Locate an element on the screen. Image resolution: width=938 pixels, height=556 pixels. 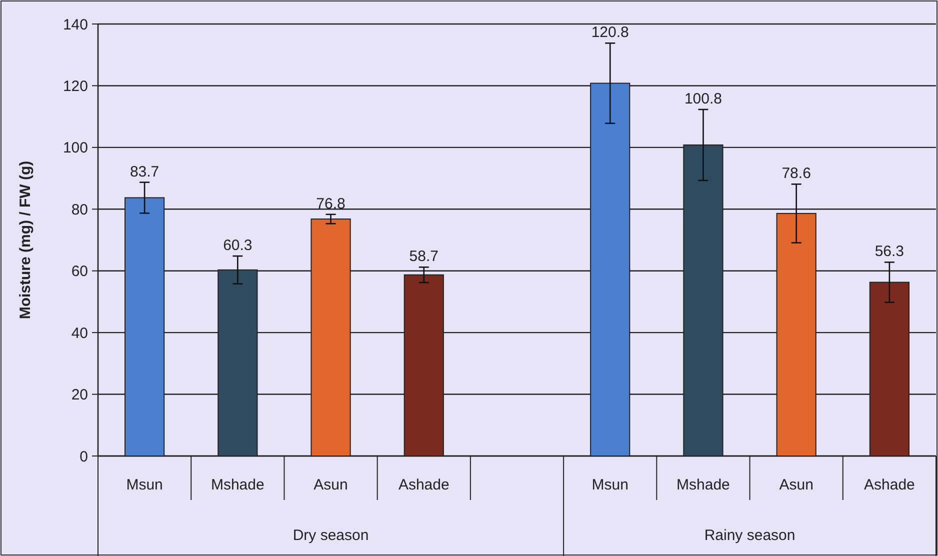
data-label: 100.8 is located at coordinates (703, 99).